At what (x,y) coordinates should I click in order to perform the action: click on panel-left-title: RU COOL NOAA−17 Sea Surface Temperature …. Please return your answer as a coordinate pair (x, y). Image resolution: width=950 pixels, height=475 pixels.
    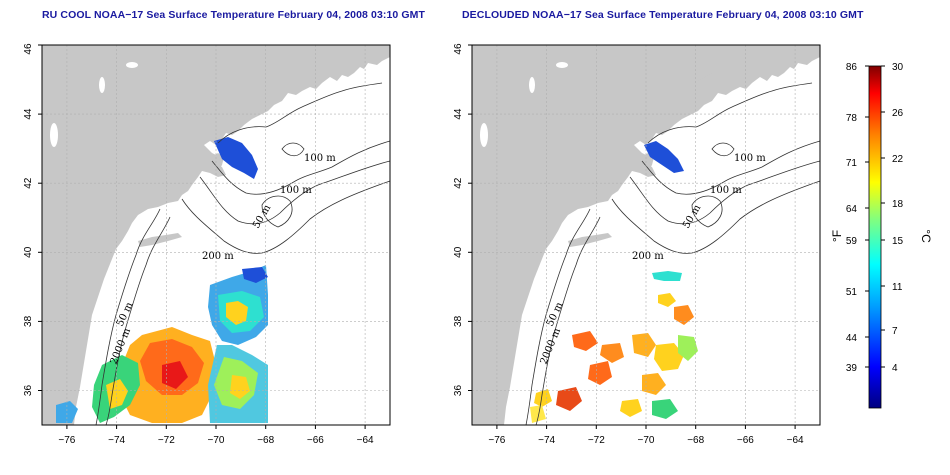
    Looking at the image, I should click on (234, 15).